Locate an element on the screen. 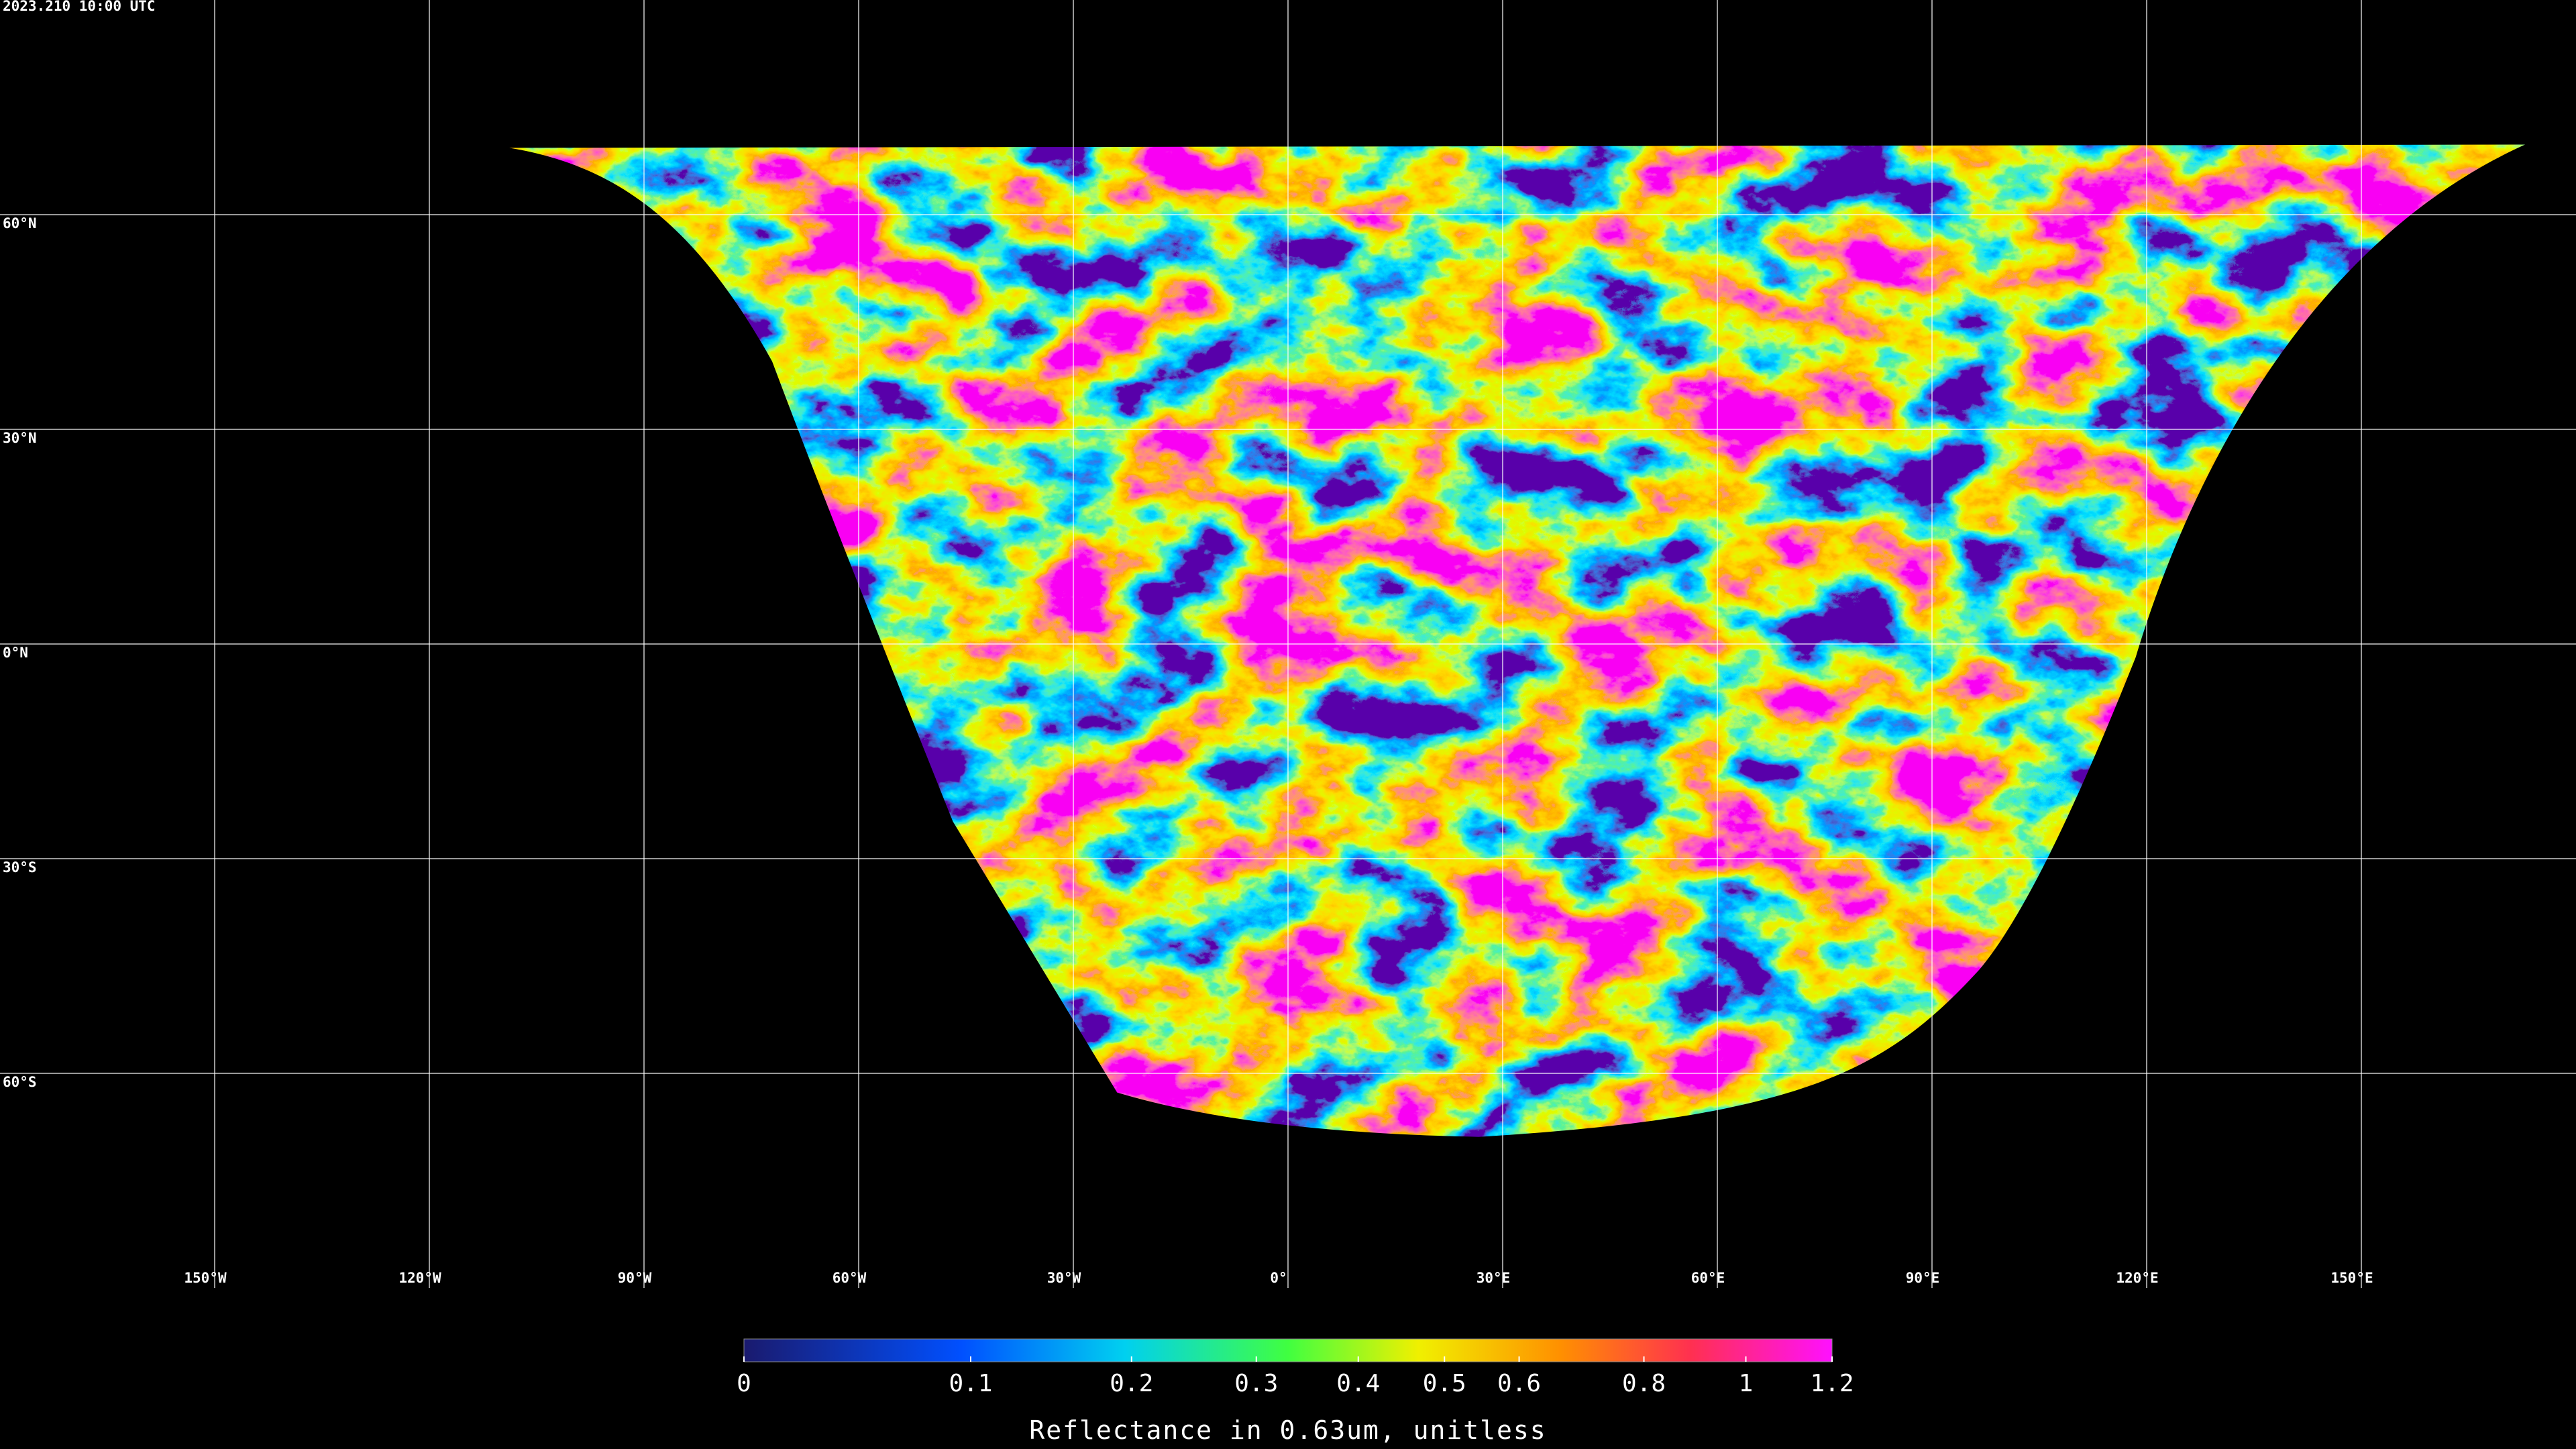  lon-label: 150°W is located at coordinates (205, 1278).